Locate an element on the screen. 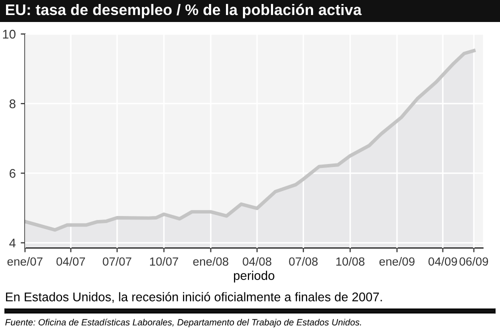 The width and height of the screenshot is (500, 330). y-tick-label: 8 is located at coordinates (13, 103).